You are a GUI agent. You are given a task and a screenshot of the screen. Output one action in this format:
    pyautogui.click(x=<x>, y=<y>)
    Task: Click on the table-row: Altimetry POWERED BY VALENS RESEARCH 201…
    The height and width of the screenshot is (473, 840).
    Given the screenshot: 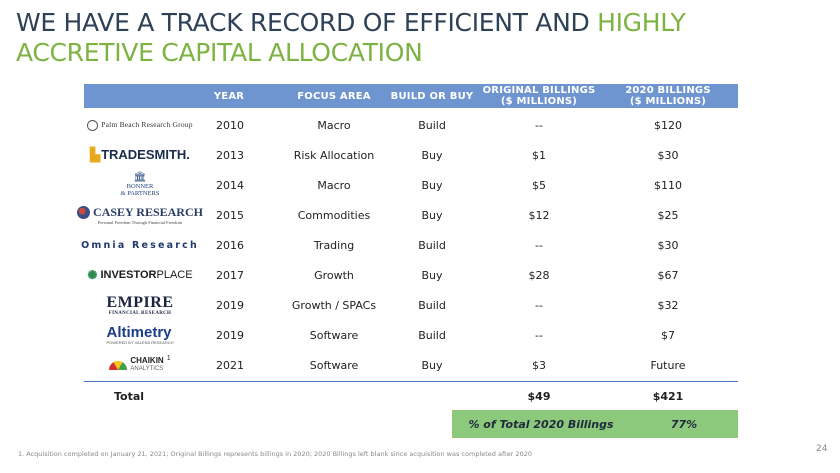 What is the action you would take?
    pyautogui.click(x=411, y=335)
    